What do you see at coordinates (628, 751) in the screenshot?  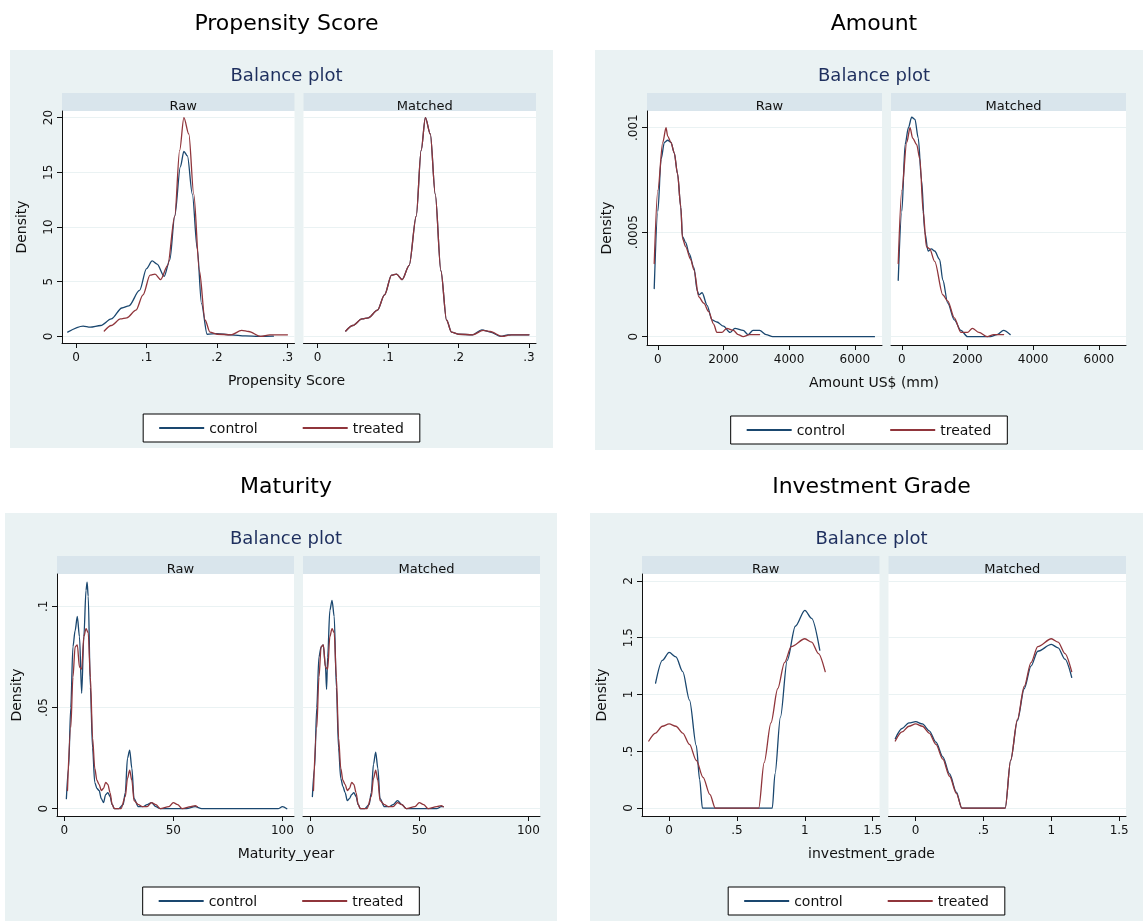 I see `y-tick-label: .5` at bounding box center [628, 751].